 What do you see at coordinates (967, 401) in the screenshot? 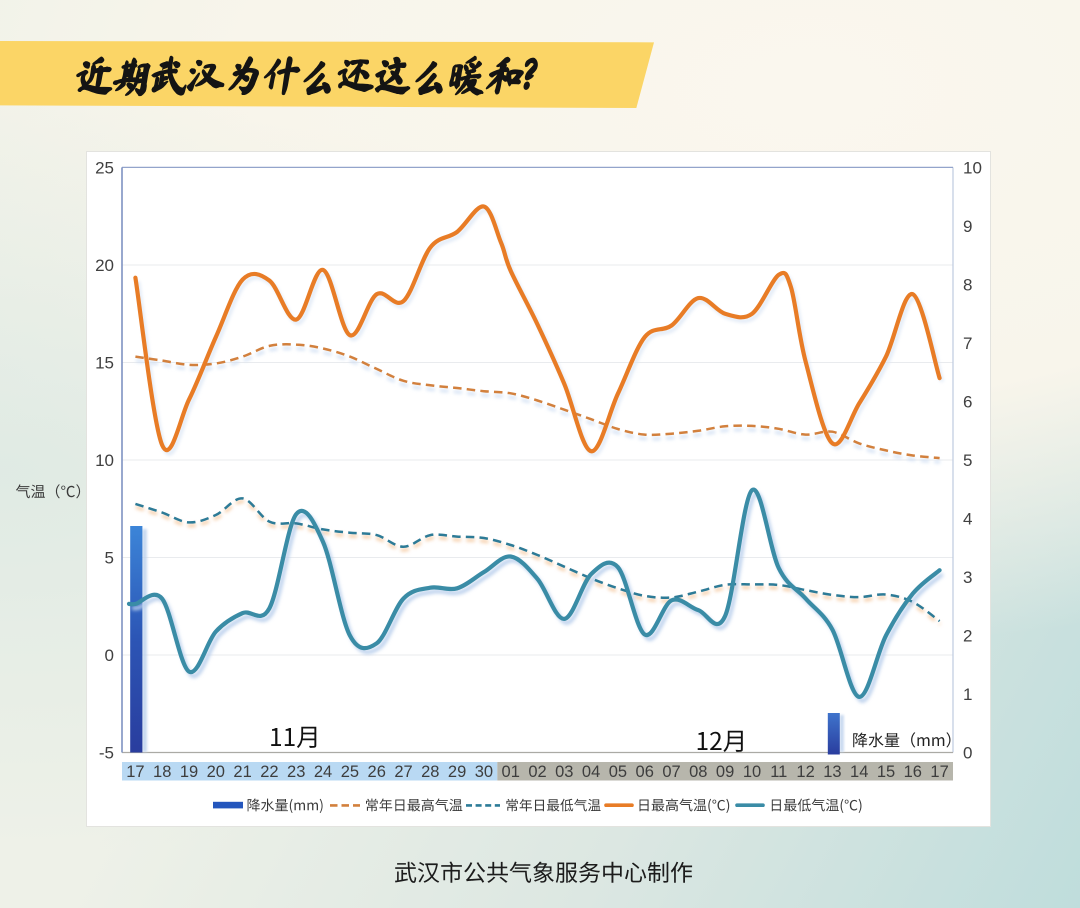
I see `svg-text: 6` at bounding box center [967, 401].